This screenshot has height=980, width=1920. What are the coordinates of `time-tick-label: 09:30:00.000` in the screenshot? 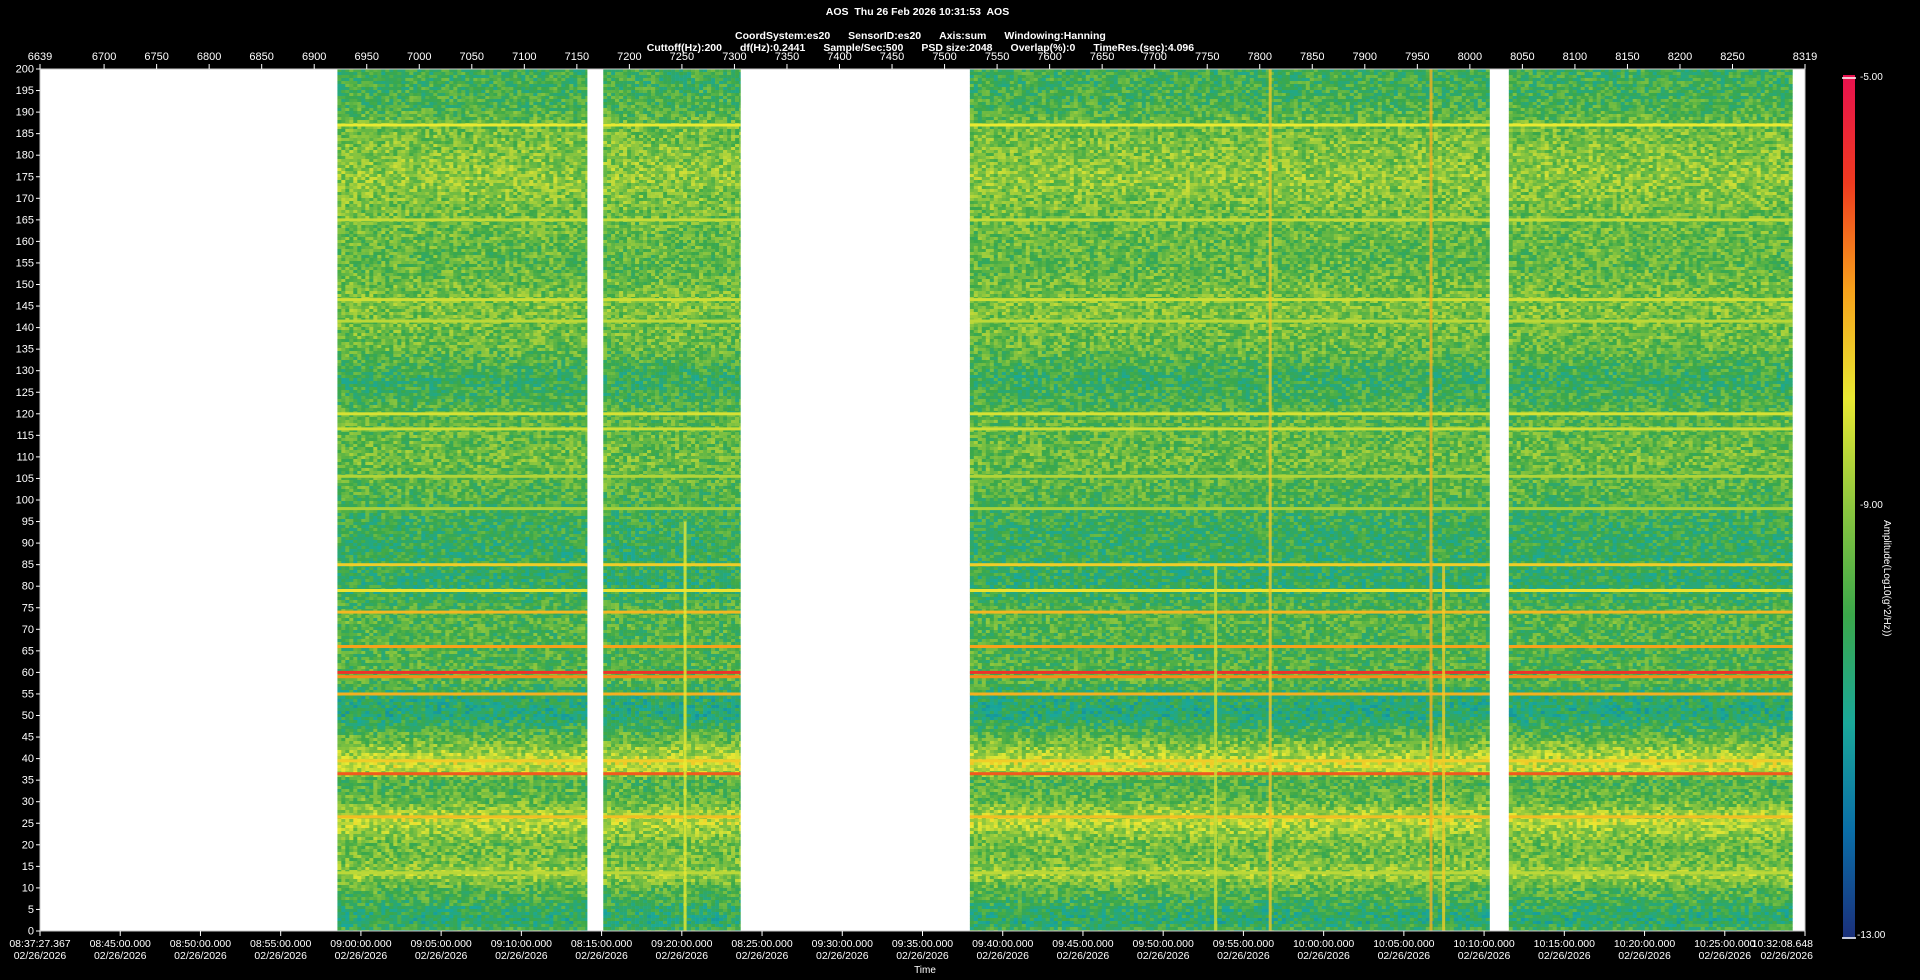 It's located at (842, 944).